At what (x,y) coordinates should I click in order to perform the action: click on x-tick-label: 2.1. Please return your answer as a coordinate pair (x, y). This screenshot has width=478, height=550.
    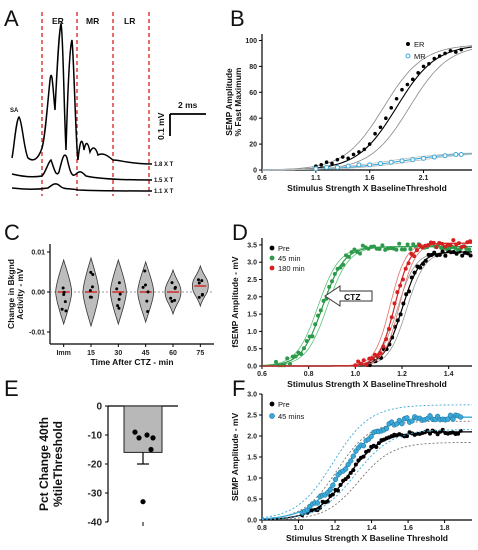
    Looking at the image, I should click on (424, 178).